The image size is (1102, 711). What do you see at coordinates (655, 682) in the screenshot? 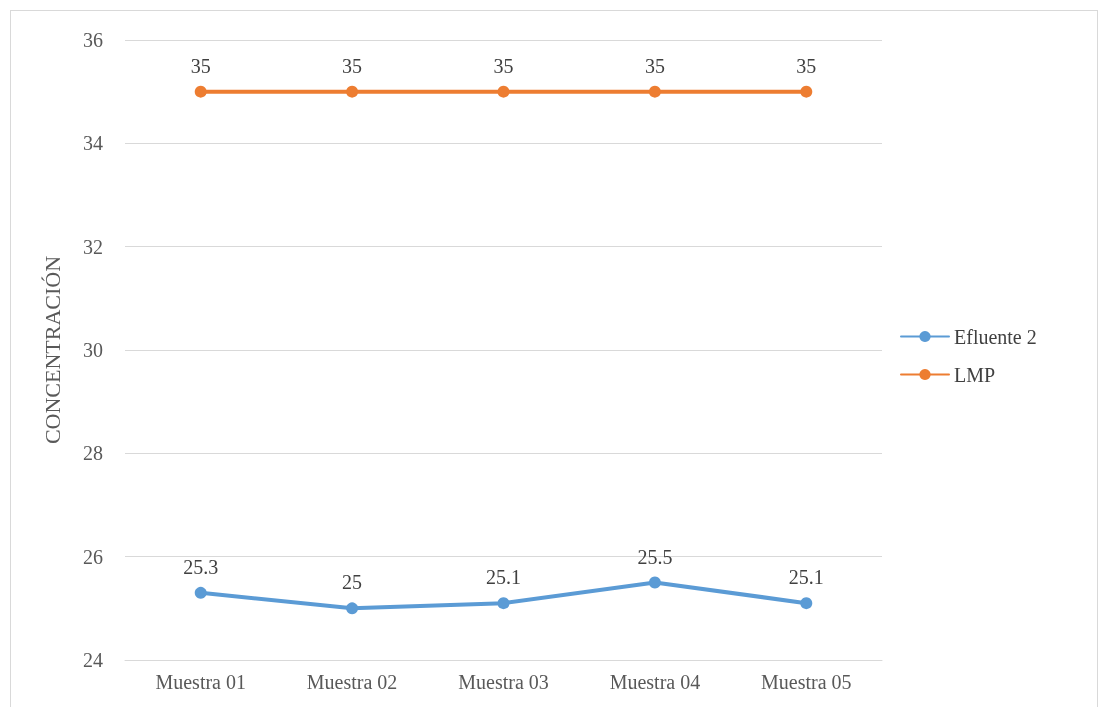
I see `x-tick-label: Muestra 04` at bounding box center [655, 682].